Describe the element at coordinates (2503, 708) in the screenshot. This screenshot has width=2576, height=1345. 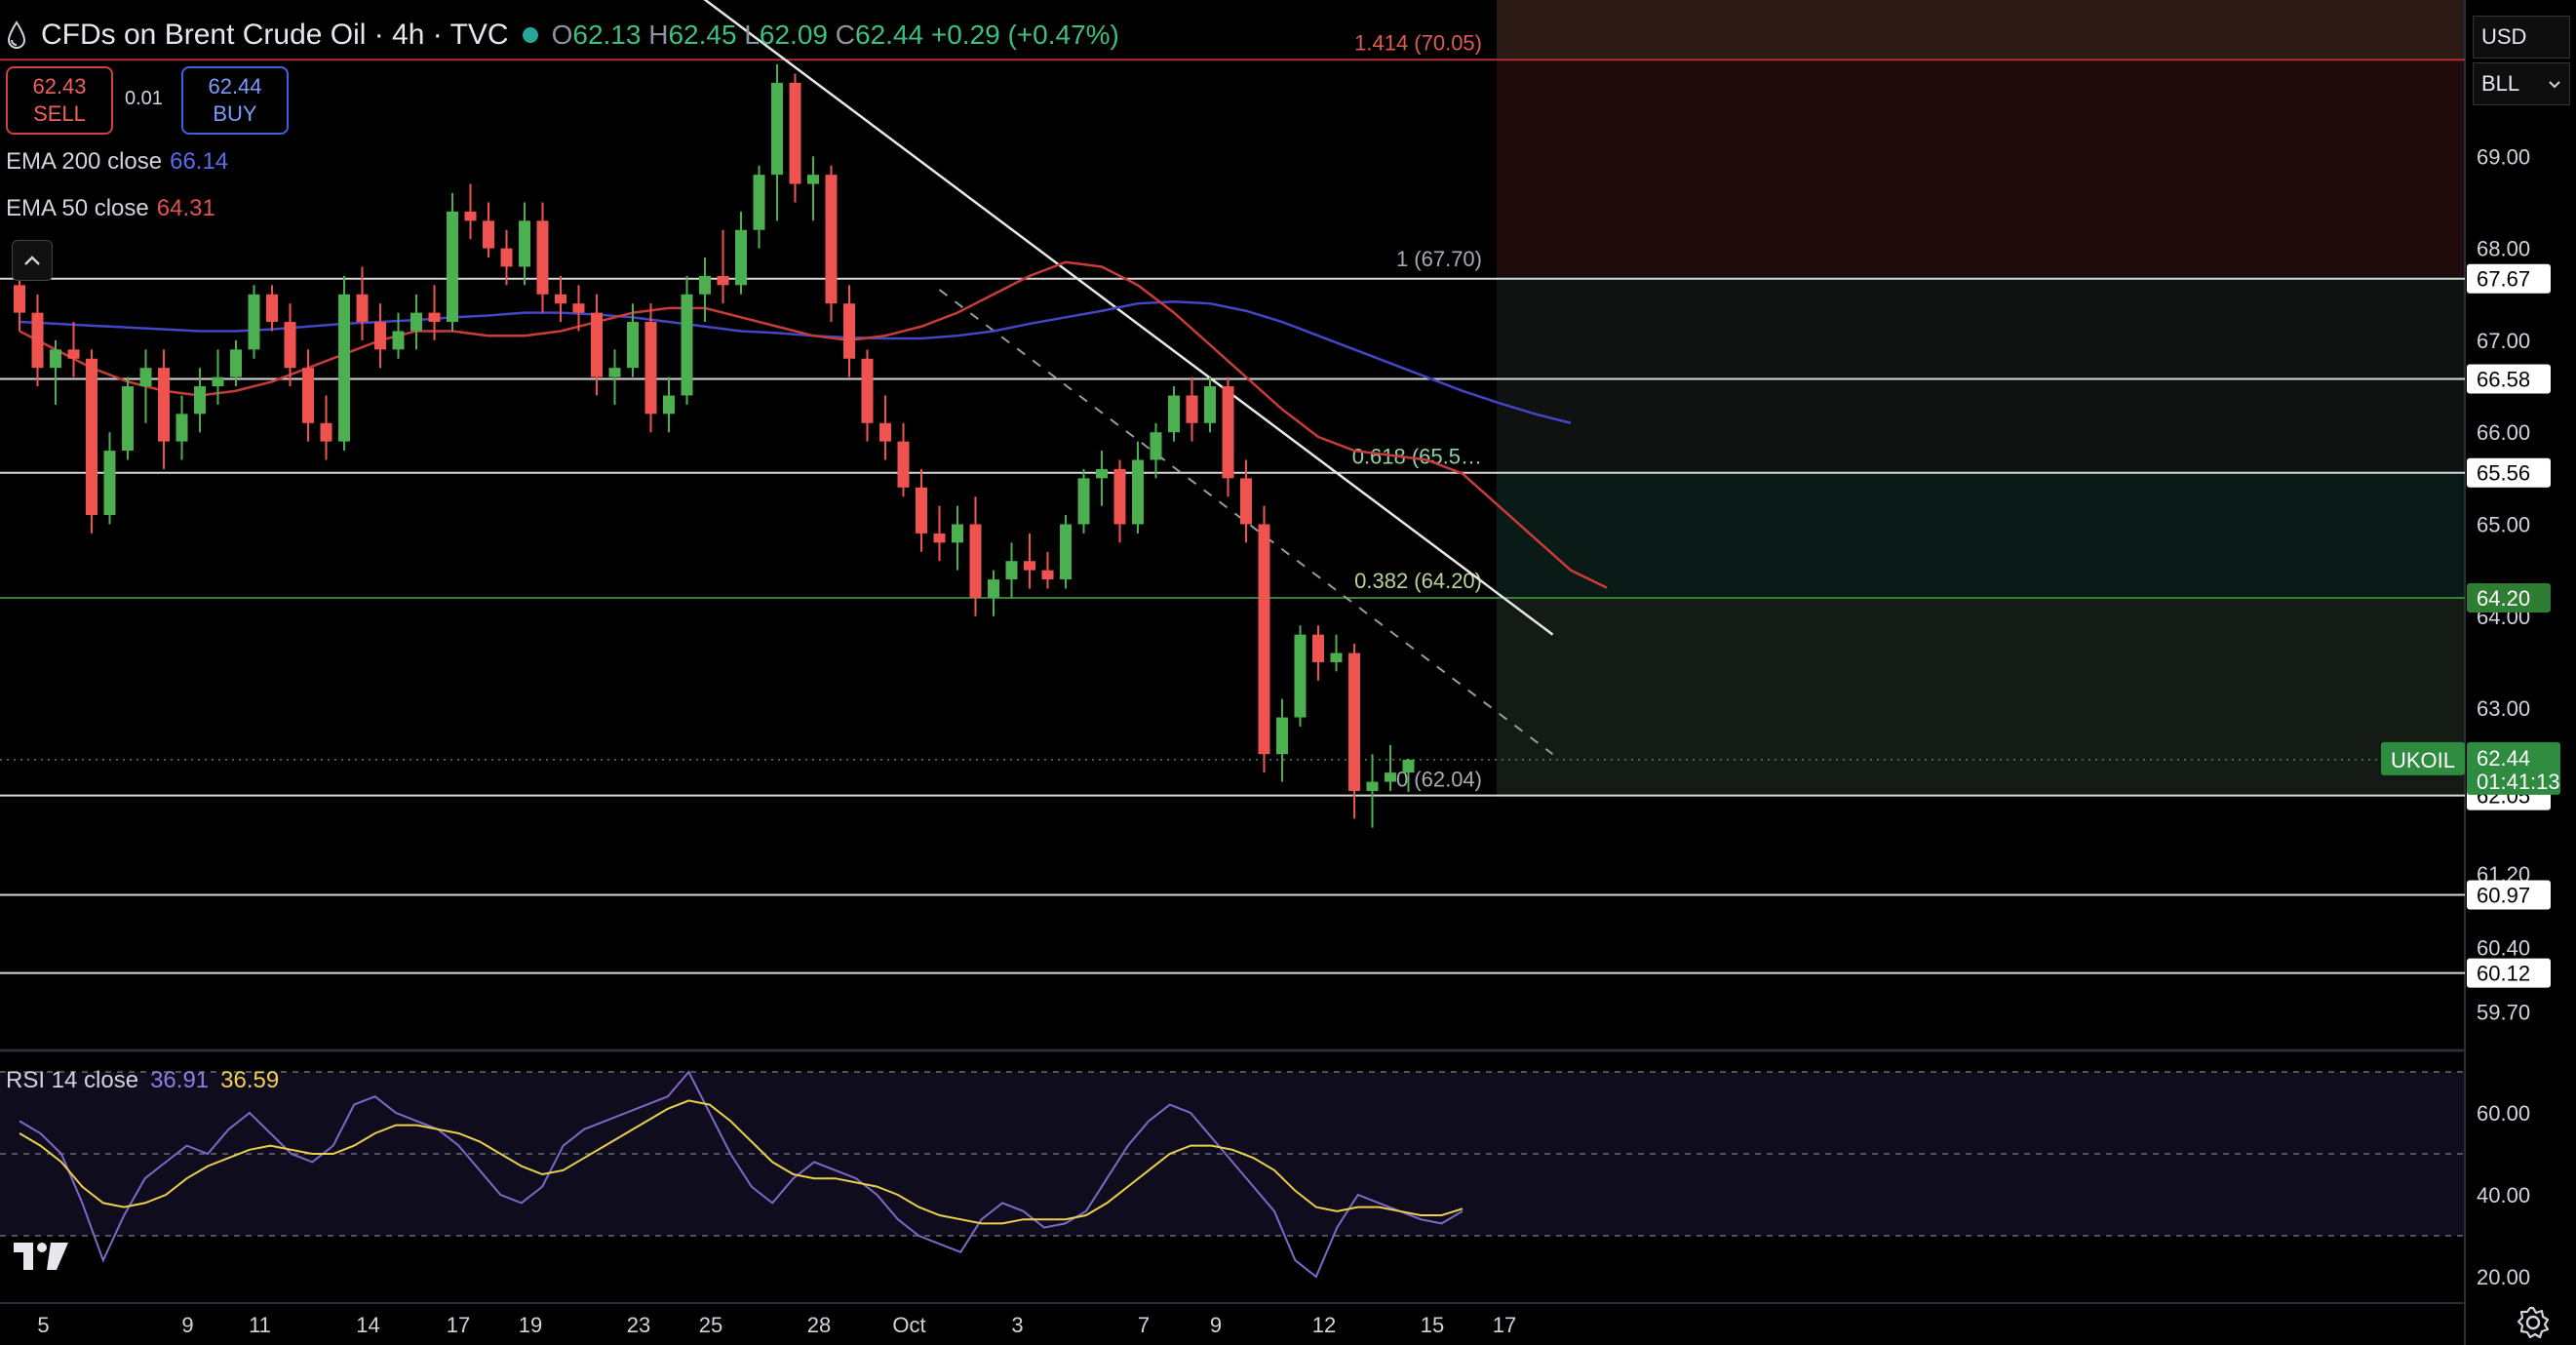
I see `price-axis-tick: 63.00` at that location.